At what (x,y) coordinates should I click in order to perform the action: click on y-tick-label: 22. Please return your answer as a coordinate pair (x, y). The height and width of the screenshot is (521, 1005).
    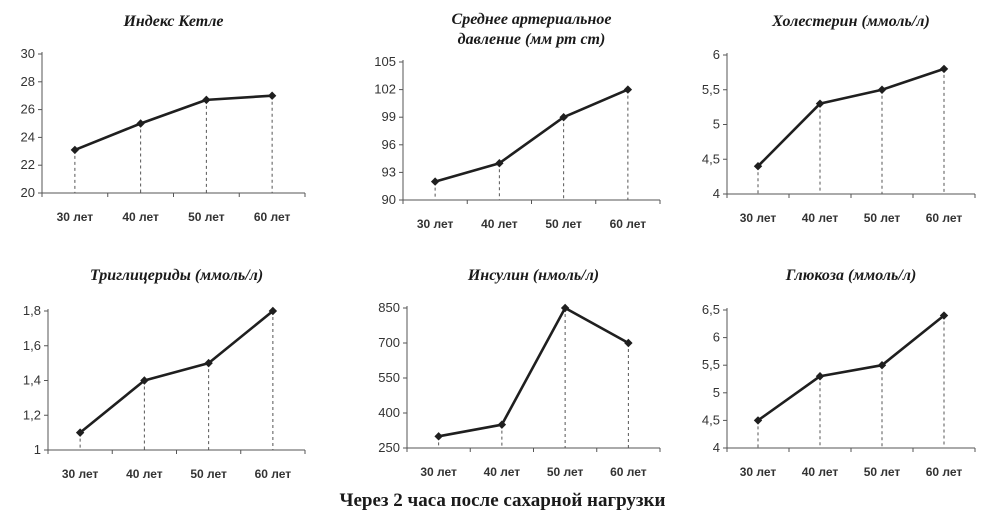
    Looking at the image, I should click on (28, 164).